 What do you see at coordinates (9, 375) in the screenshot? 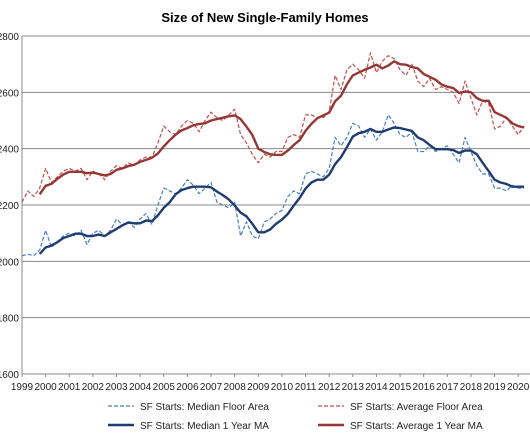
I see `y-tick-label: 1600` at bounding box center [9, 375].